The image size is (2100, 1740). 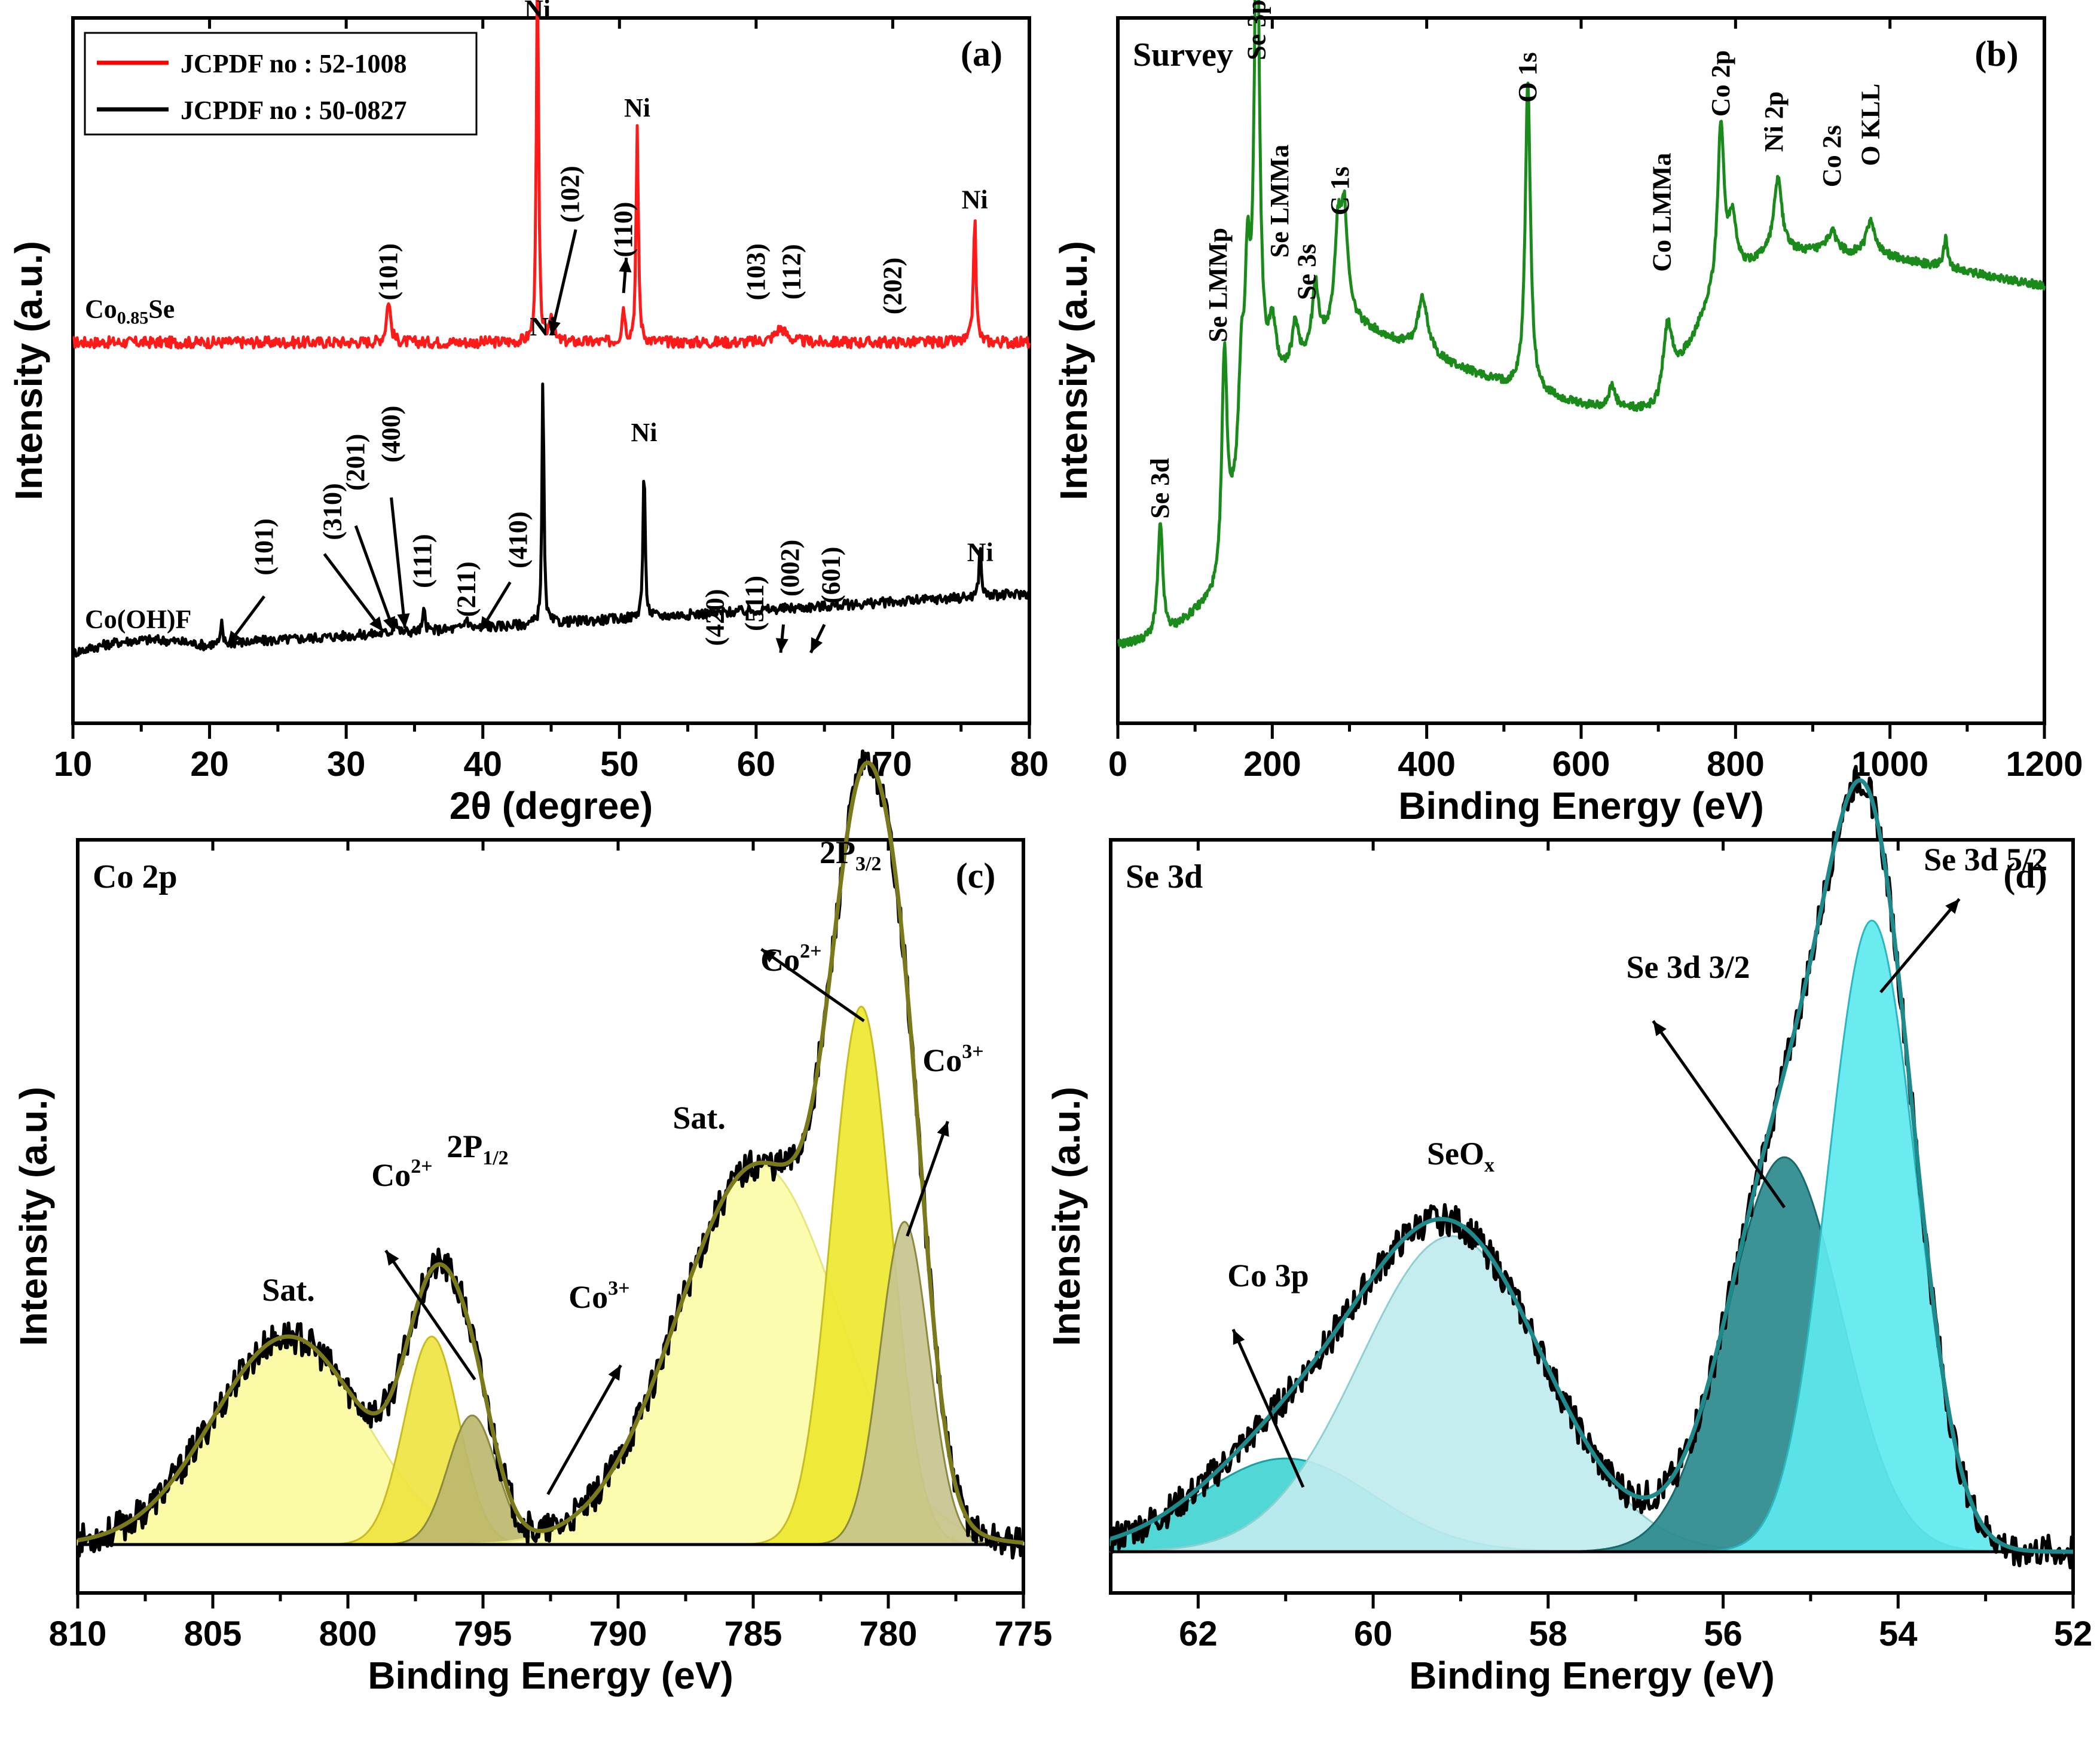 I want to click on peak-label: Co LMMa, so click(x=1662, y=213).